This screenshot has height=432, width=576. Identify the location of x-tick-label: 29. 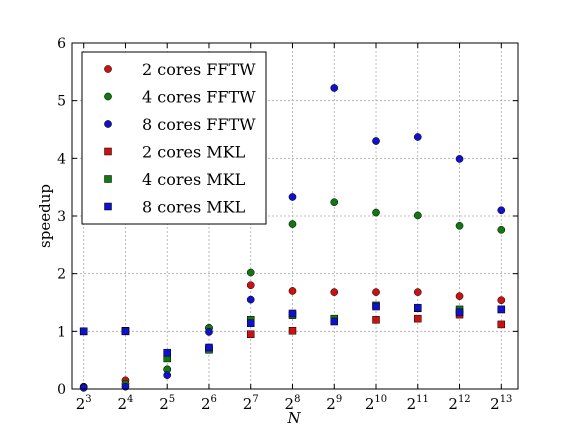
(334, 403).